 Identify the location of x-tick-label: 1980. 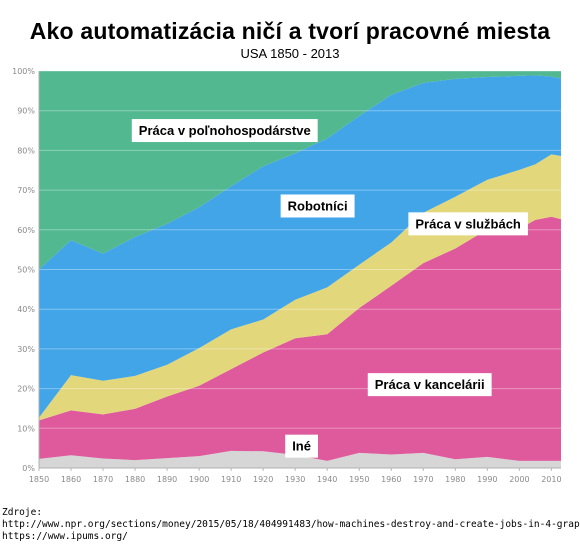
(455, 479).